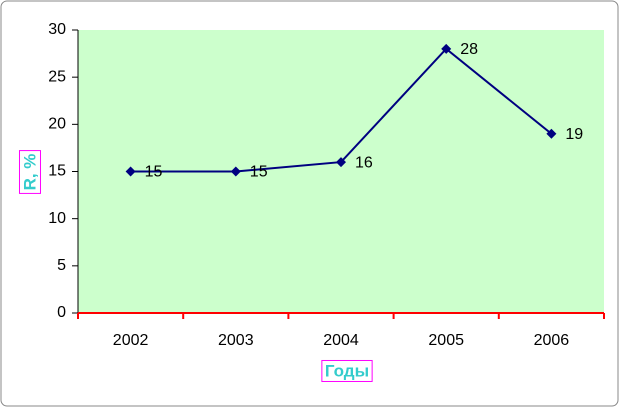 The height and width of the screenshot is (413, 620). Describe the element at coordinates (364, 162) in the screenshot. I see `data-label: 16` at that location.